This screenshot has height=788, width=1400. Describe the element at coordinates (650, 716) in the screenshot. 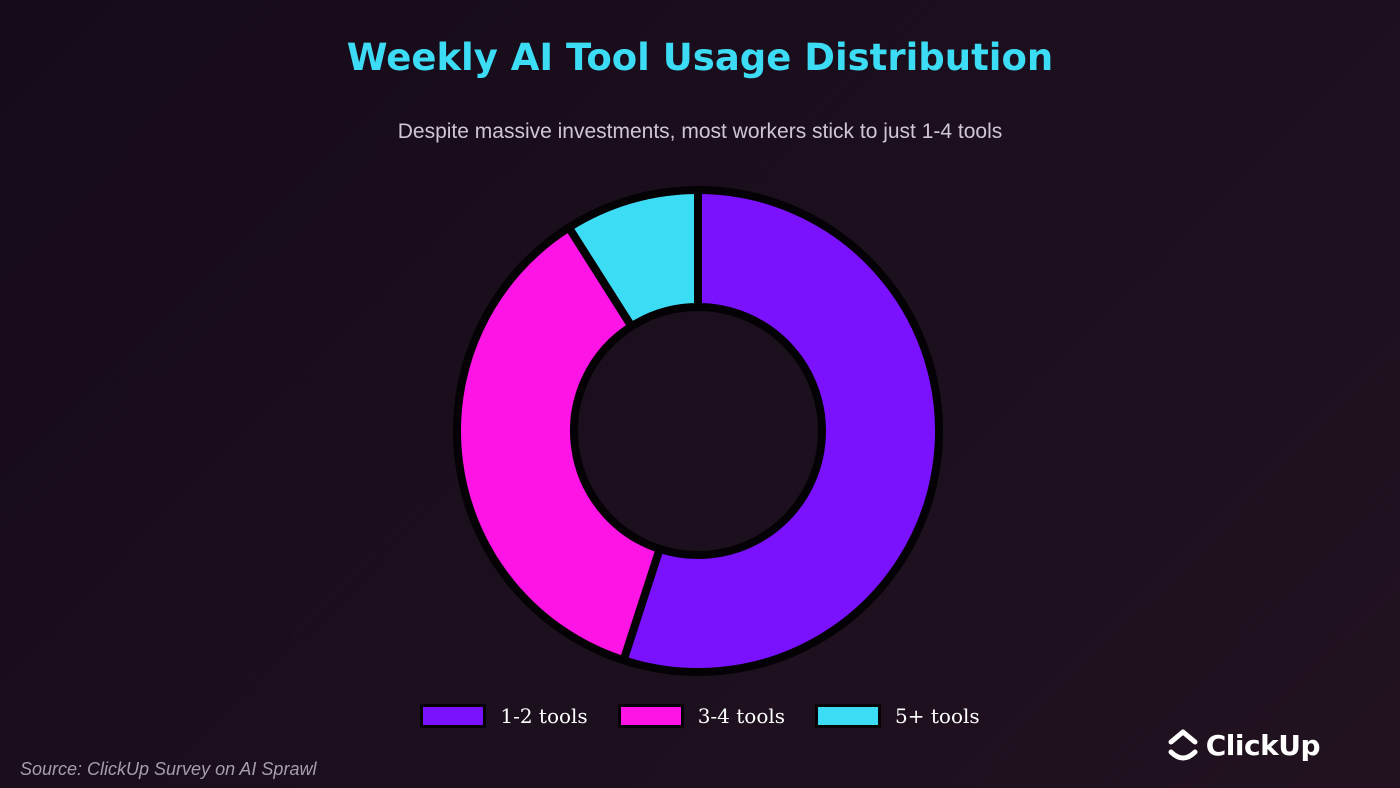

I see `legend-swatch-3-4-tools` at that location.